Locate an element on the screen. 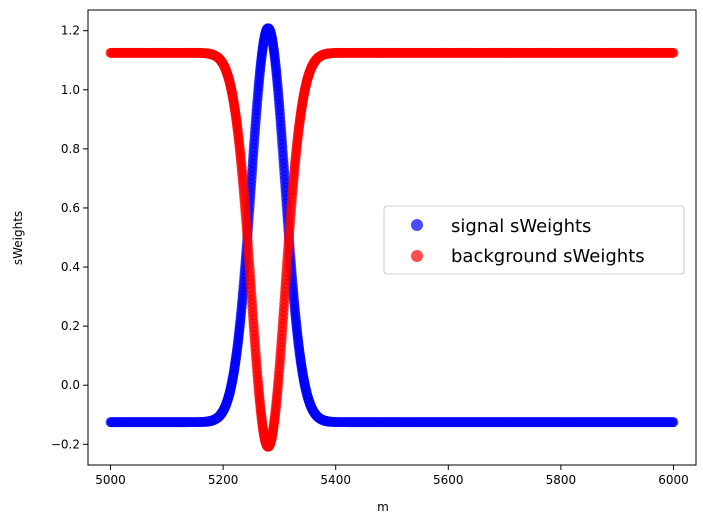  x-tick-label: 5000 is located at coordinates (110, 480).